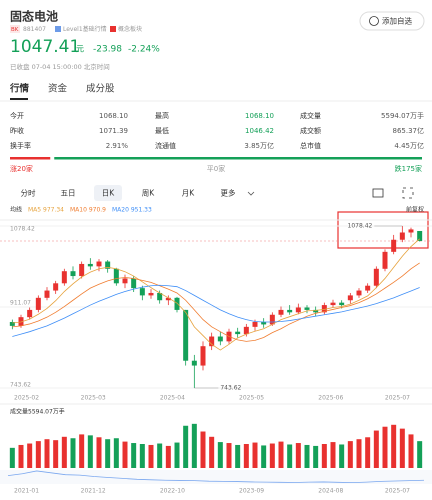 Image resolution: width=432 pixels, height=500 pixels. Describe the element at coordinates (251, 491) in the screenshot. I see `overview-label: 2023-09` at that location.